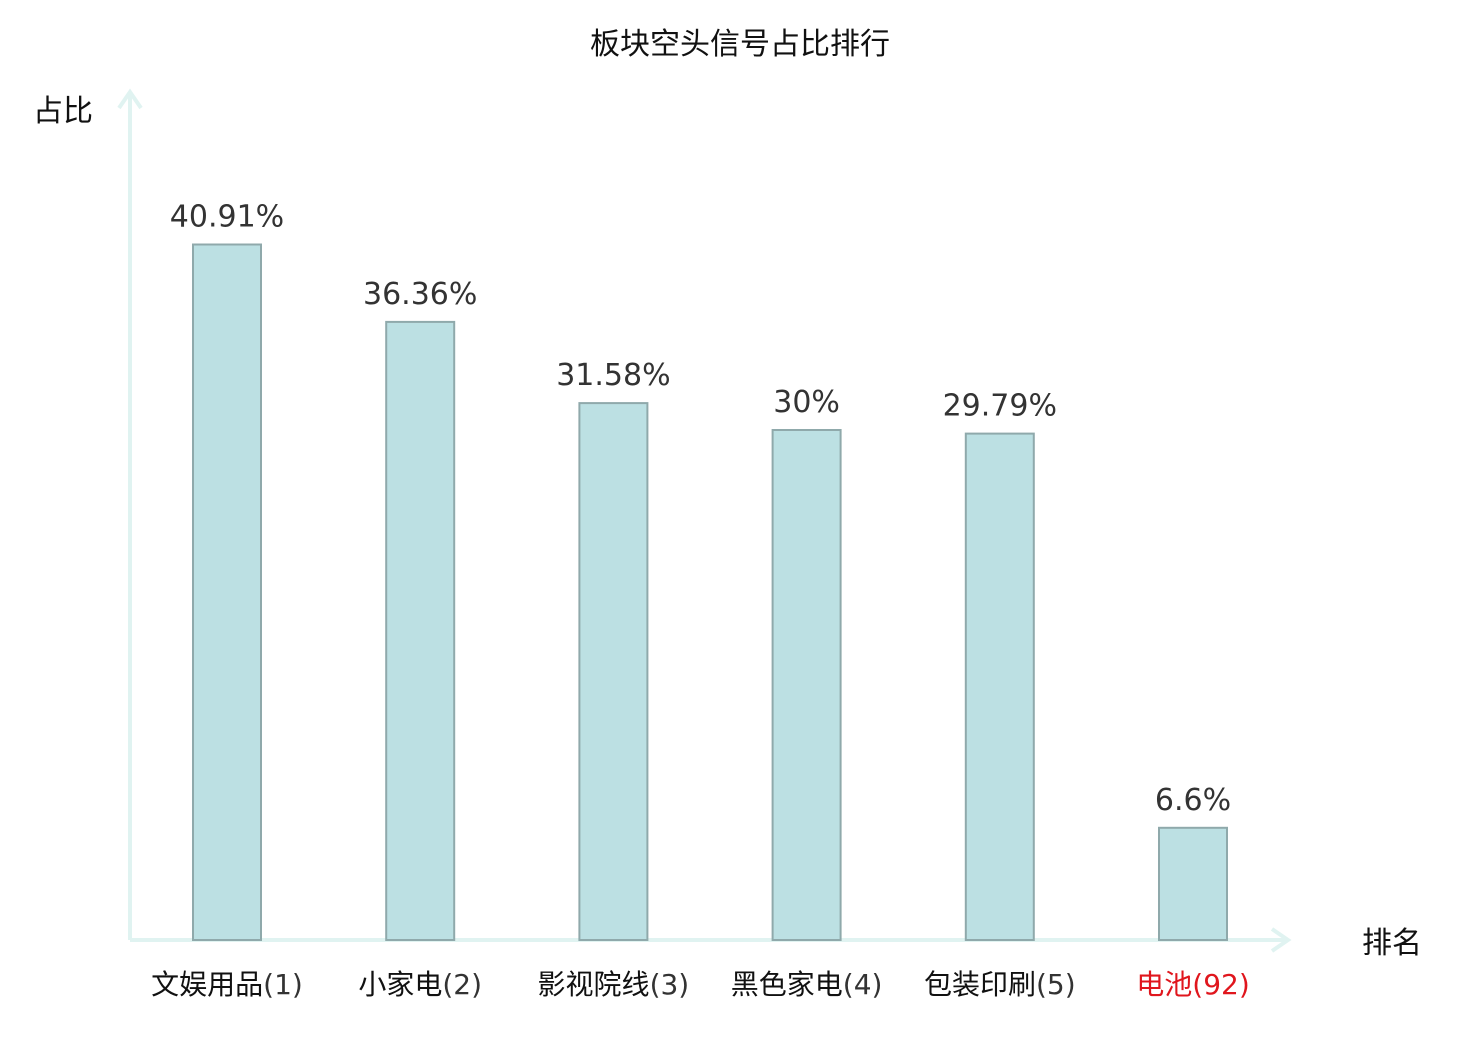 This screenshot has width=1480, height=1040. What do you see at coordinates (670, 984) in the screenshot?
I see `x-tick-label-rank: (3)` at bounding box center [670, 984].